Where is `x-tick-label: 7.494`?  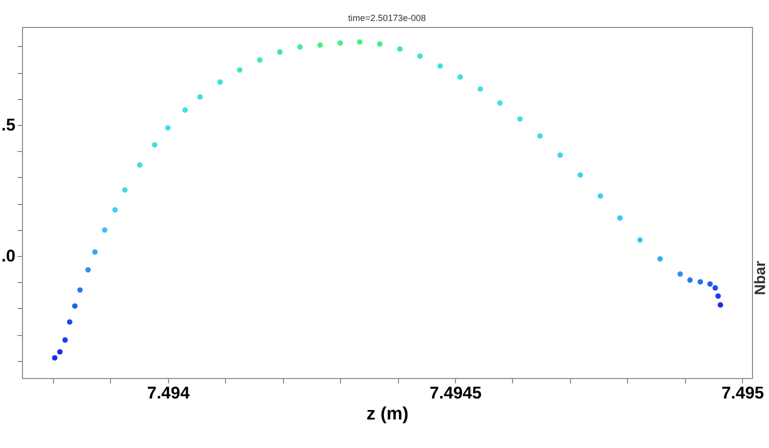
x-tick-label: 7.494 is located at coordinates (168, 393).